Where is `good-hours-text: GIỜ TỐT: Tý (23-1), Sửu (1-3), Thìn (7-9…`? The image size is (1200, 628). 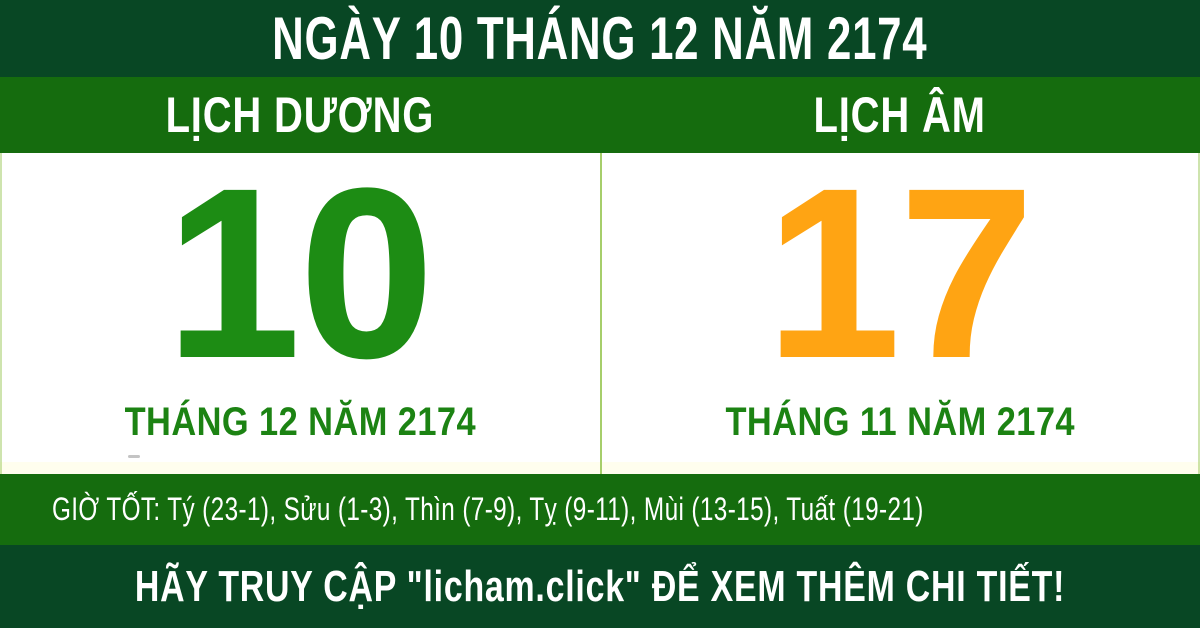 good-hours-text: GIỜ TỐT: Tý (23-1), Sửu (1-3), Thìn (7-9… is located at coordinates (488, 509).